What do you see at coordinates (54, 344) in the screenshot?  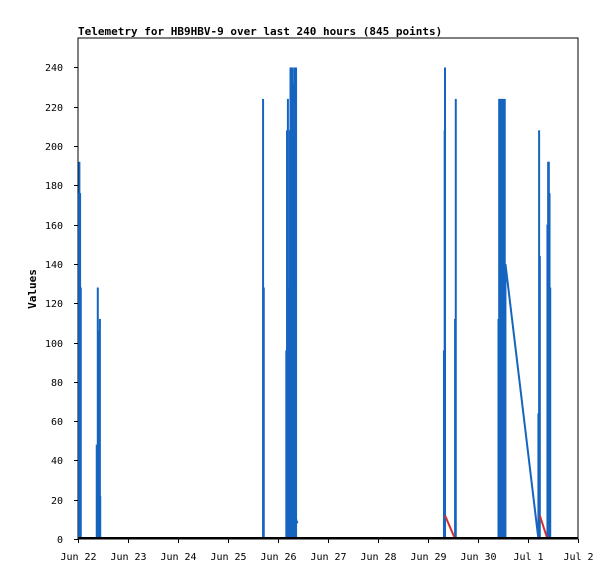 I see `y-tick-label: 100` at bounding box center [54, 344].